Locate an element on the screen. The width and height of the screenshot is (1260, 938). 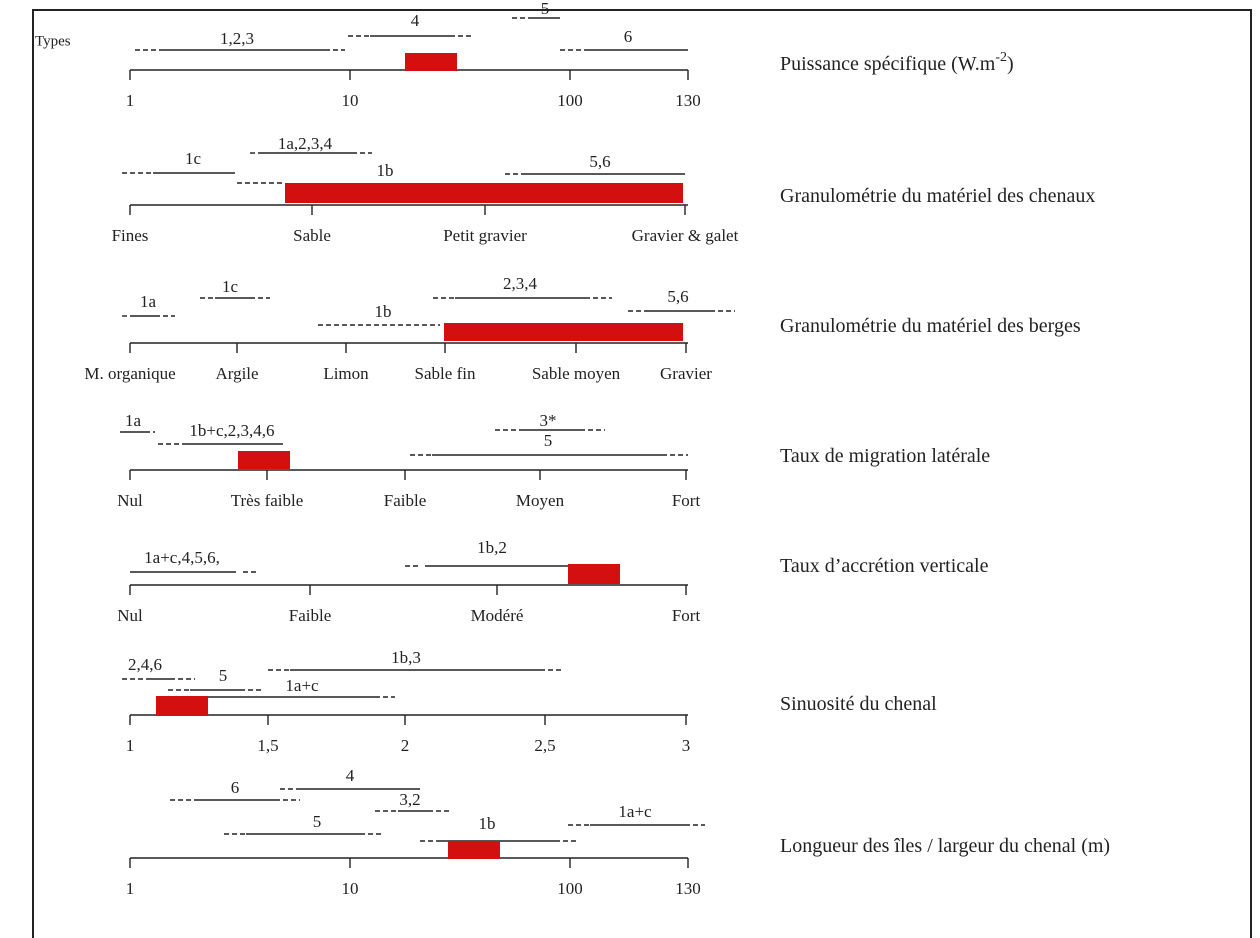
title-superscript: -2 is located at coordinates (1001, 57).